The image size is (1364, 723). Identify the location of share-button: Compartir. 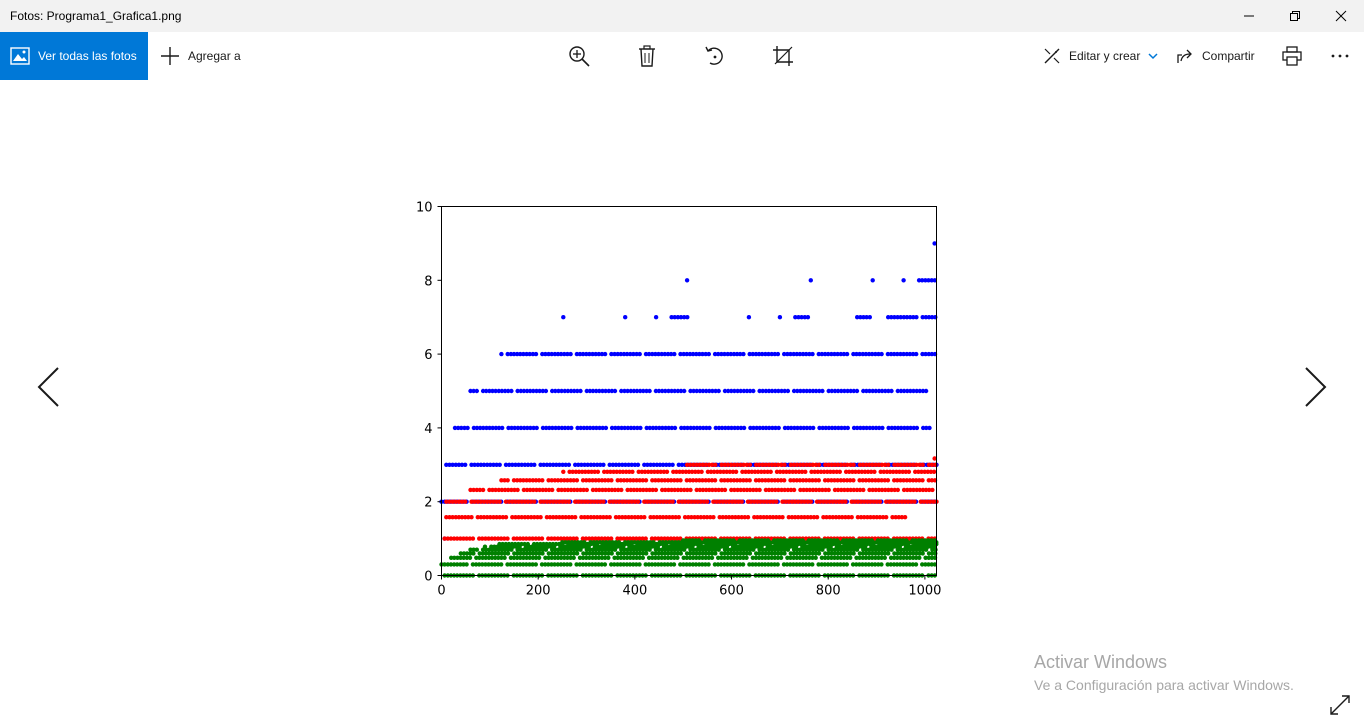
(1215, 56).